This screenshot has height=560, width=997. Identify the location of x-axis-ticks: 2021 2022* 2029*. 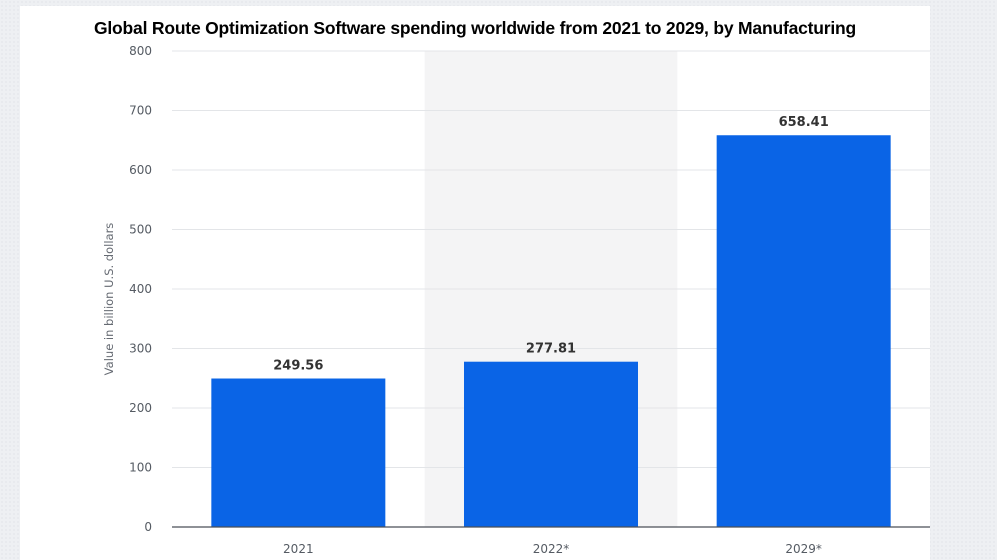
(552, 549).